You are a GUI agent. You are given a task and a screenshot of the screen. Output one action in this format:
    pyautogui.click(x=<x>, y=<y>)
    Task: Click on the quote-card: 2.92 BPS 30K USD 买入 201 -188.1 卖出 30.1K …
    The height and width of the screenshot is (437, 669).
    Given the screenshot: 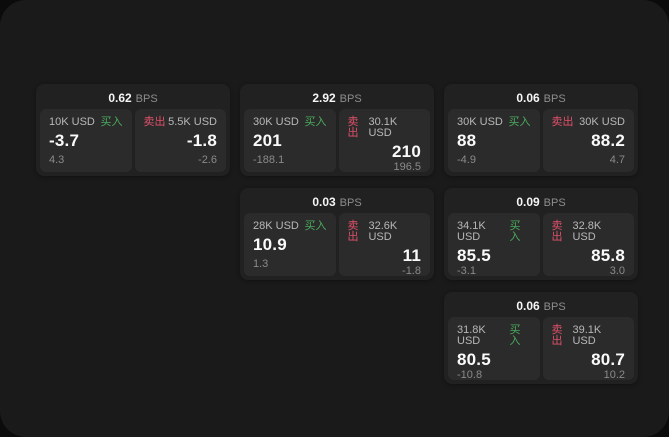 What is the action you would take?
    pyautogui.click(x=337, y=130)
    